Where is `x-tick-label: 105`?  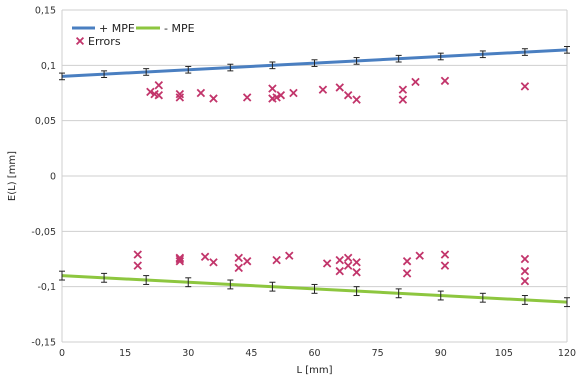
x-tick-label: 105 is located at coordinates (504, 353).